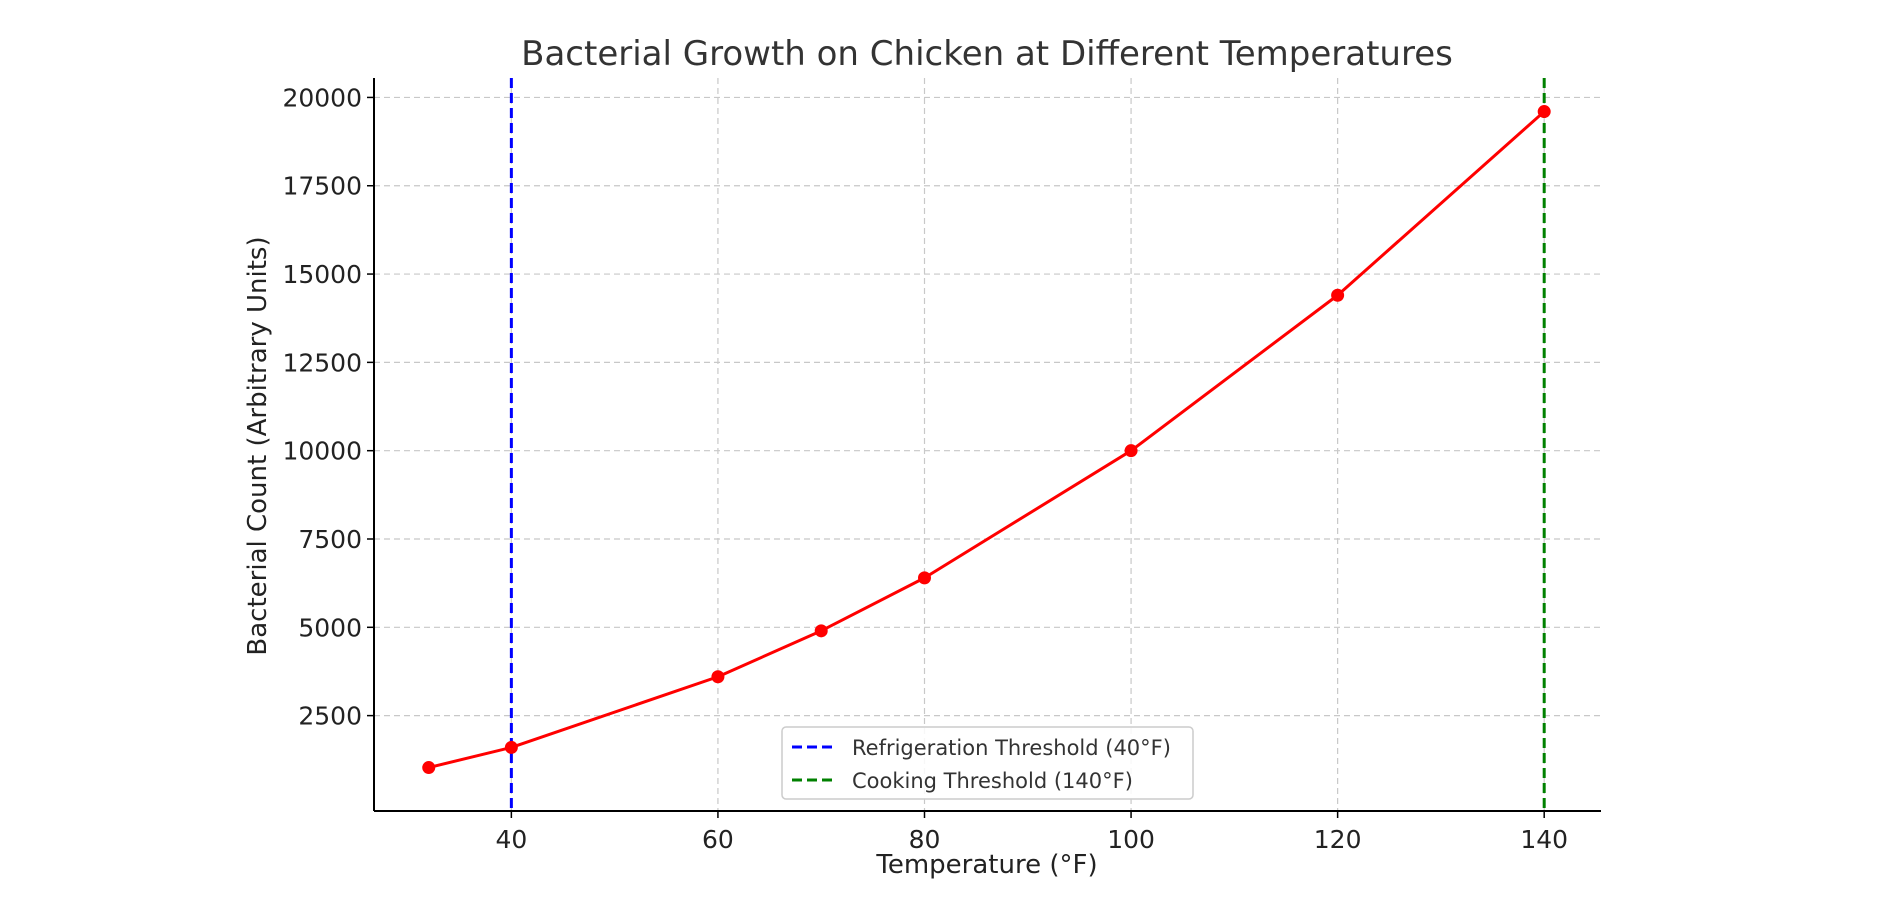 The width and height of the screenshot is (1886, 914). I want to click on y-tick-label: 7500, so click(330, 539).